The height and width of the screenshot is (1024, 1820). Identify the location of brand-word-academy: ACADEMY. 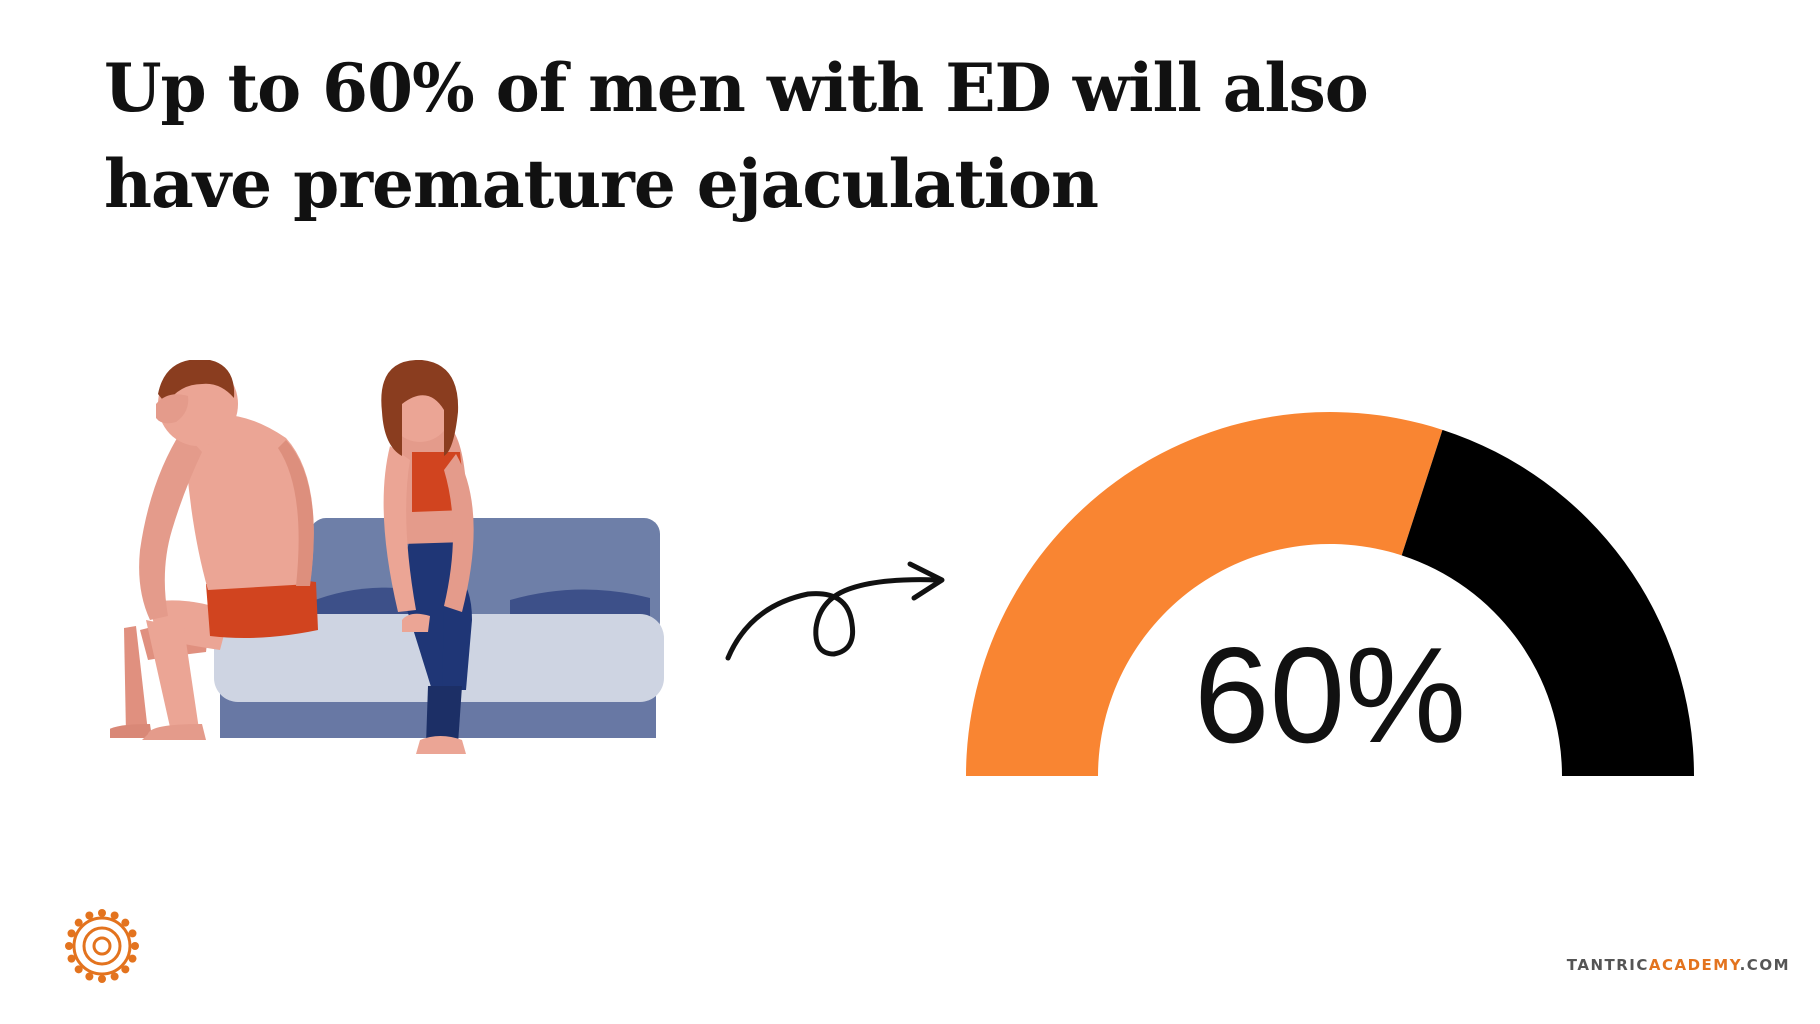
(1694, 965).